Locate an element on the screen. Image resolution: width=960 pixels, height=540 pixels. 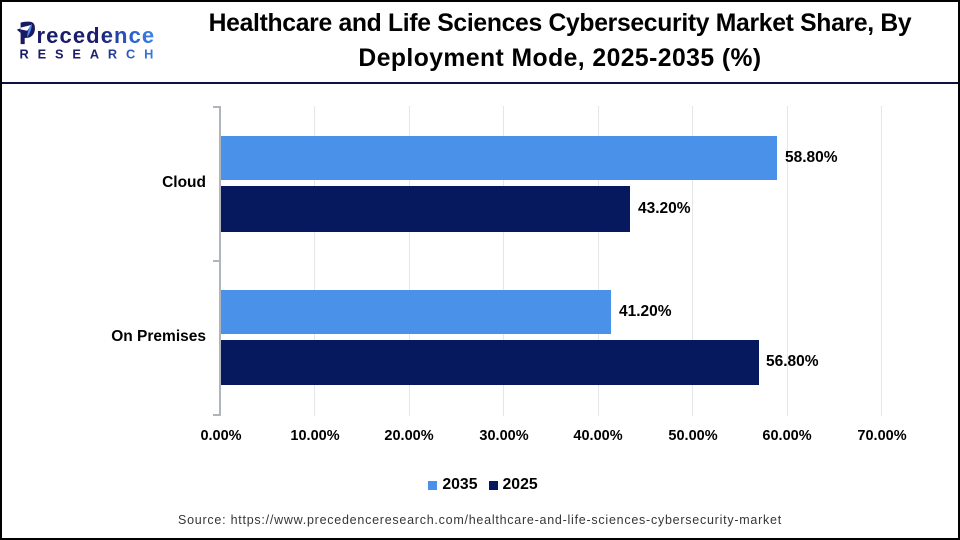
svg-text: RESEARCH is located at coordinates (88, 53).